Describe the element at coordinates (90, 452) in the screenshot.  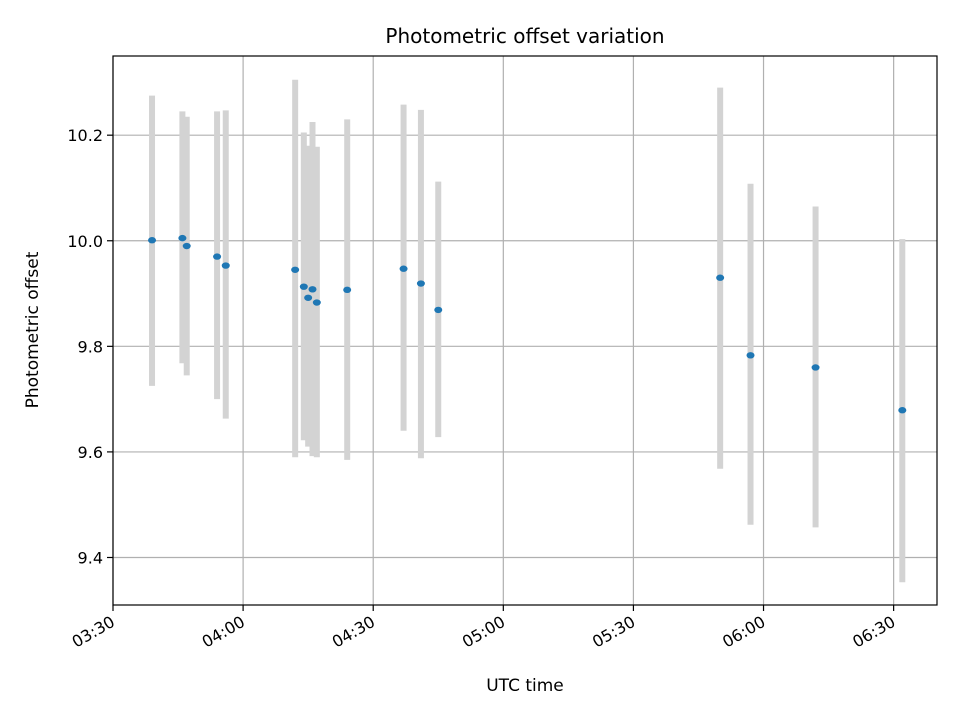
I see `y-tick-label: 9.6` at that location.